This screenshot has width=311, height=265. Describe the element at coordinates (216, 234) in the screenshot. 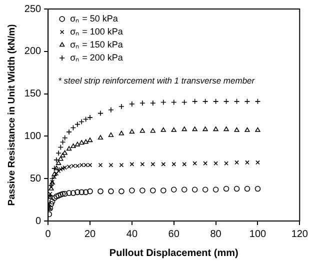

I see `x-tick-label: 80` at that location.